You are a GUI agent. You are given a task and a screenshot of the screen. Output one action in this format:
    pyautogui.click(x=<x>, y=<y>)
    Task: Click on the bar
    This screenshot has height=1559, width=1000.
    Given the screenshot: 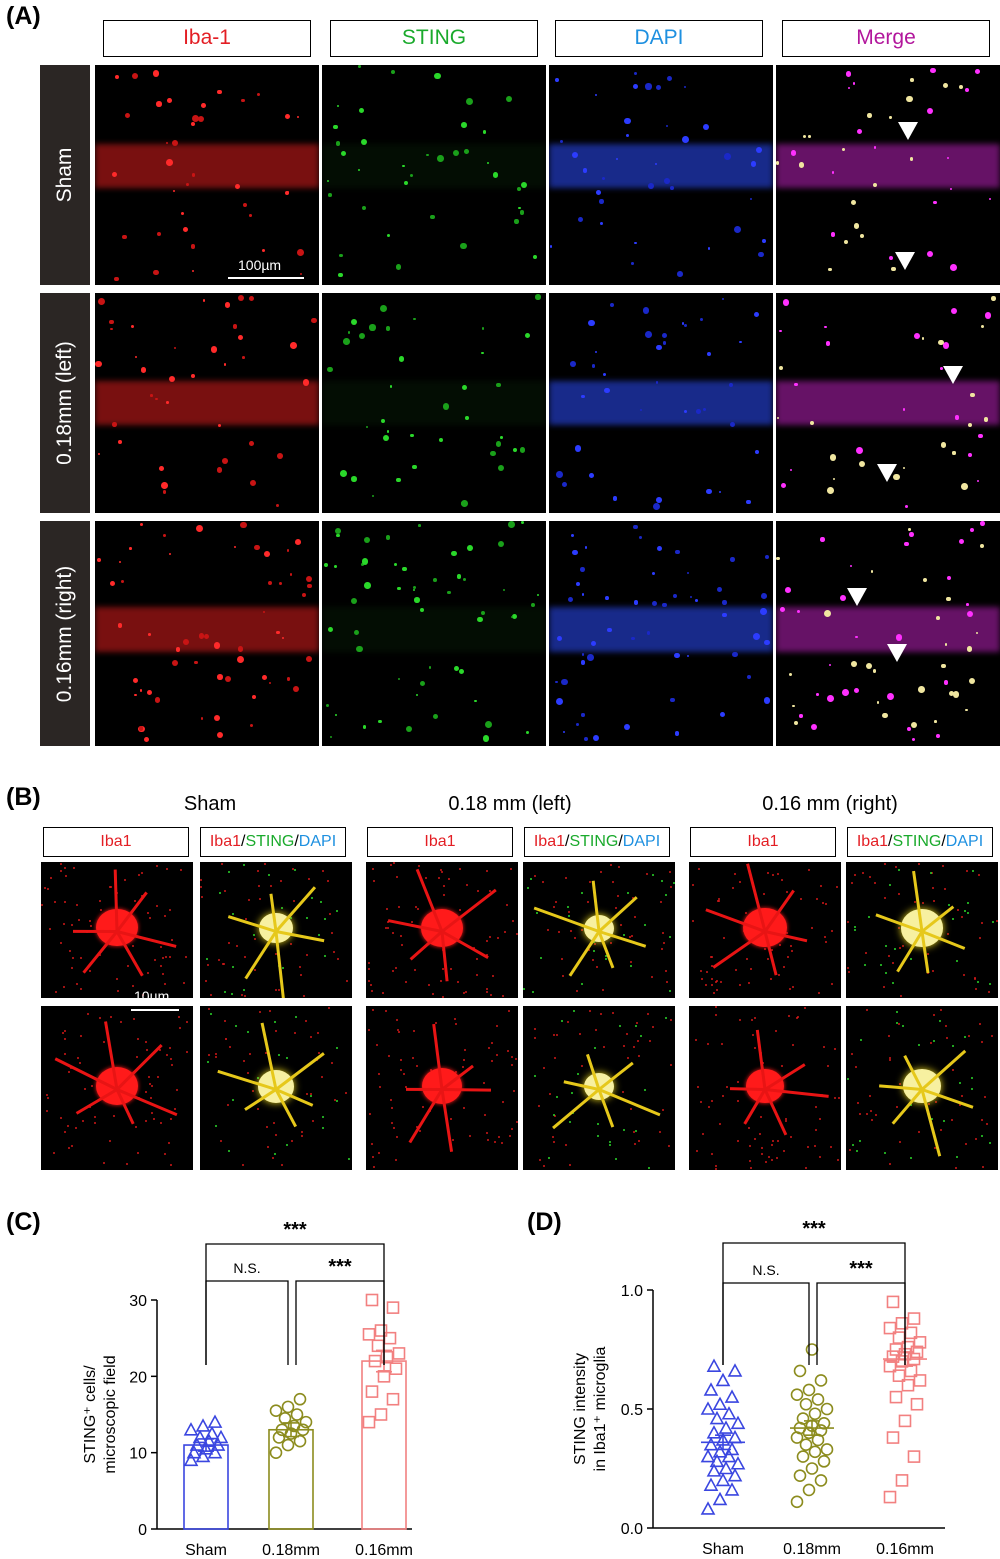 What is the action you would take?
    pyautogui.click(x=291, y=1479)
    